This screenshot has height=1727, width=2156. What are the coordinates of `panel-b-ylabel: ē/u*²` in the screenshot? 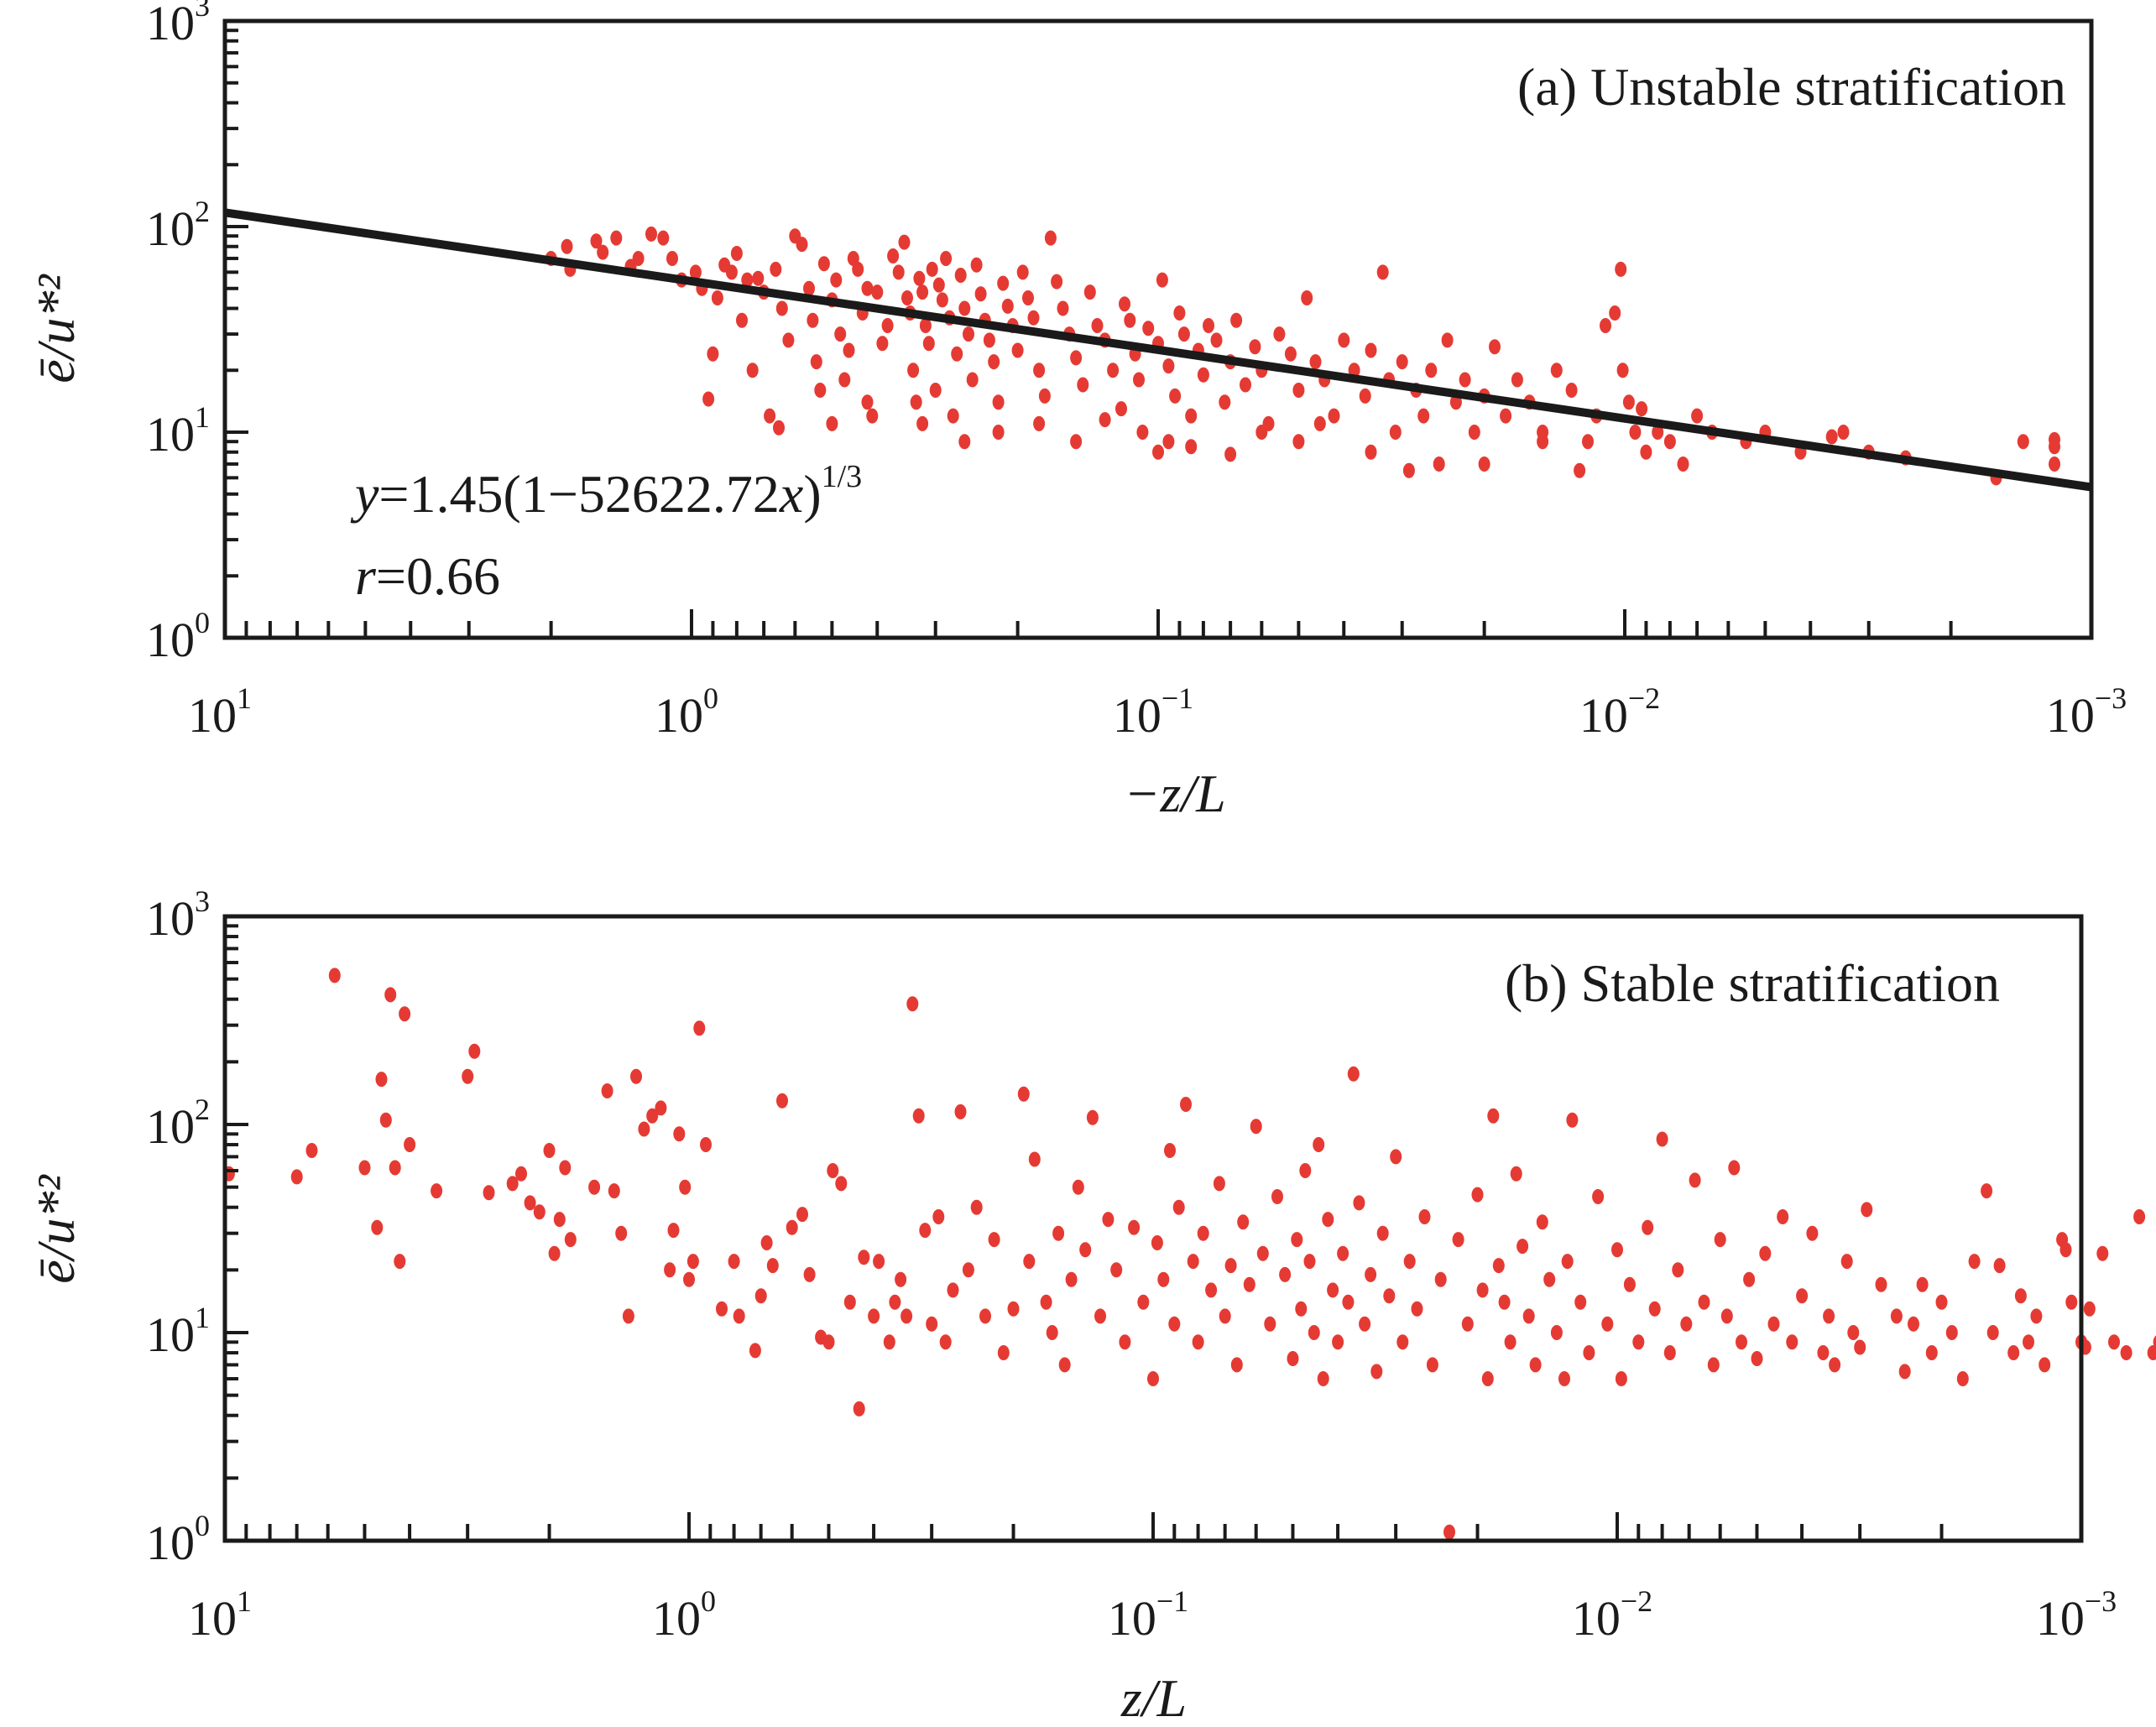 It's located at (56, 1229).